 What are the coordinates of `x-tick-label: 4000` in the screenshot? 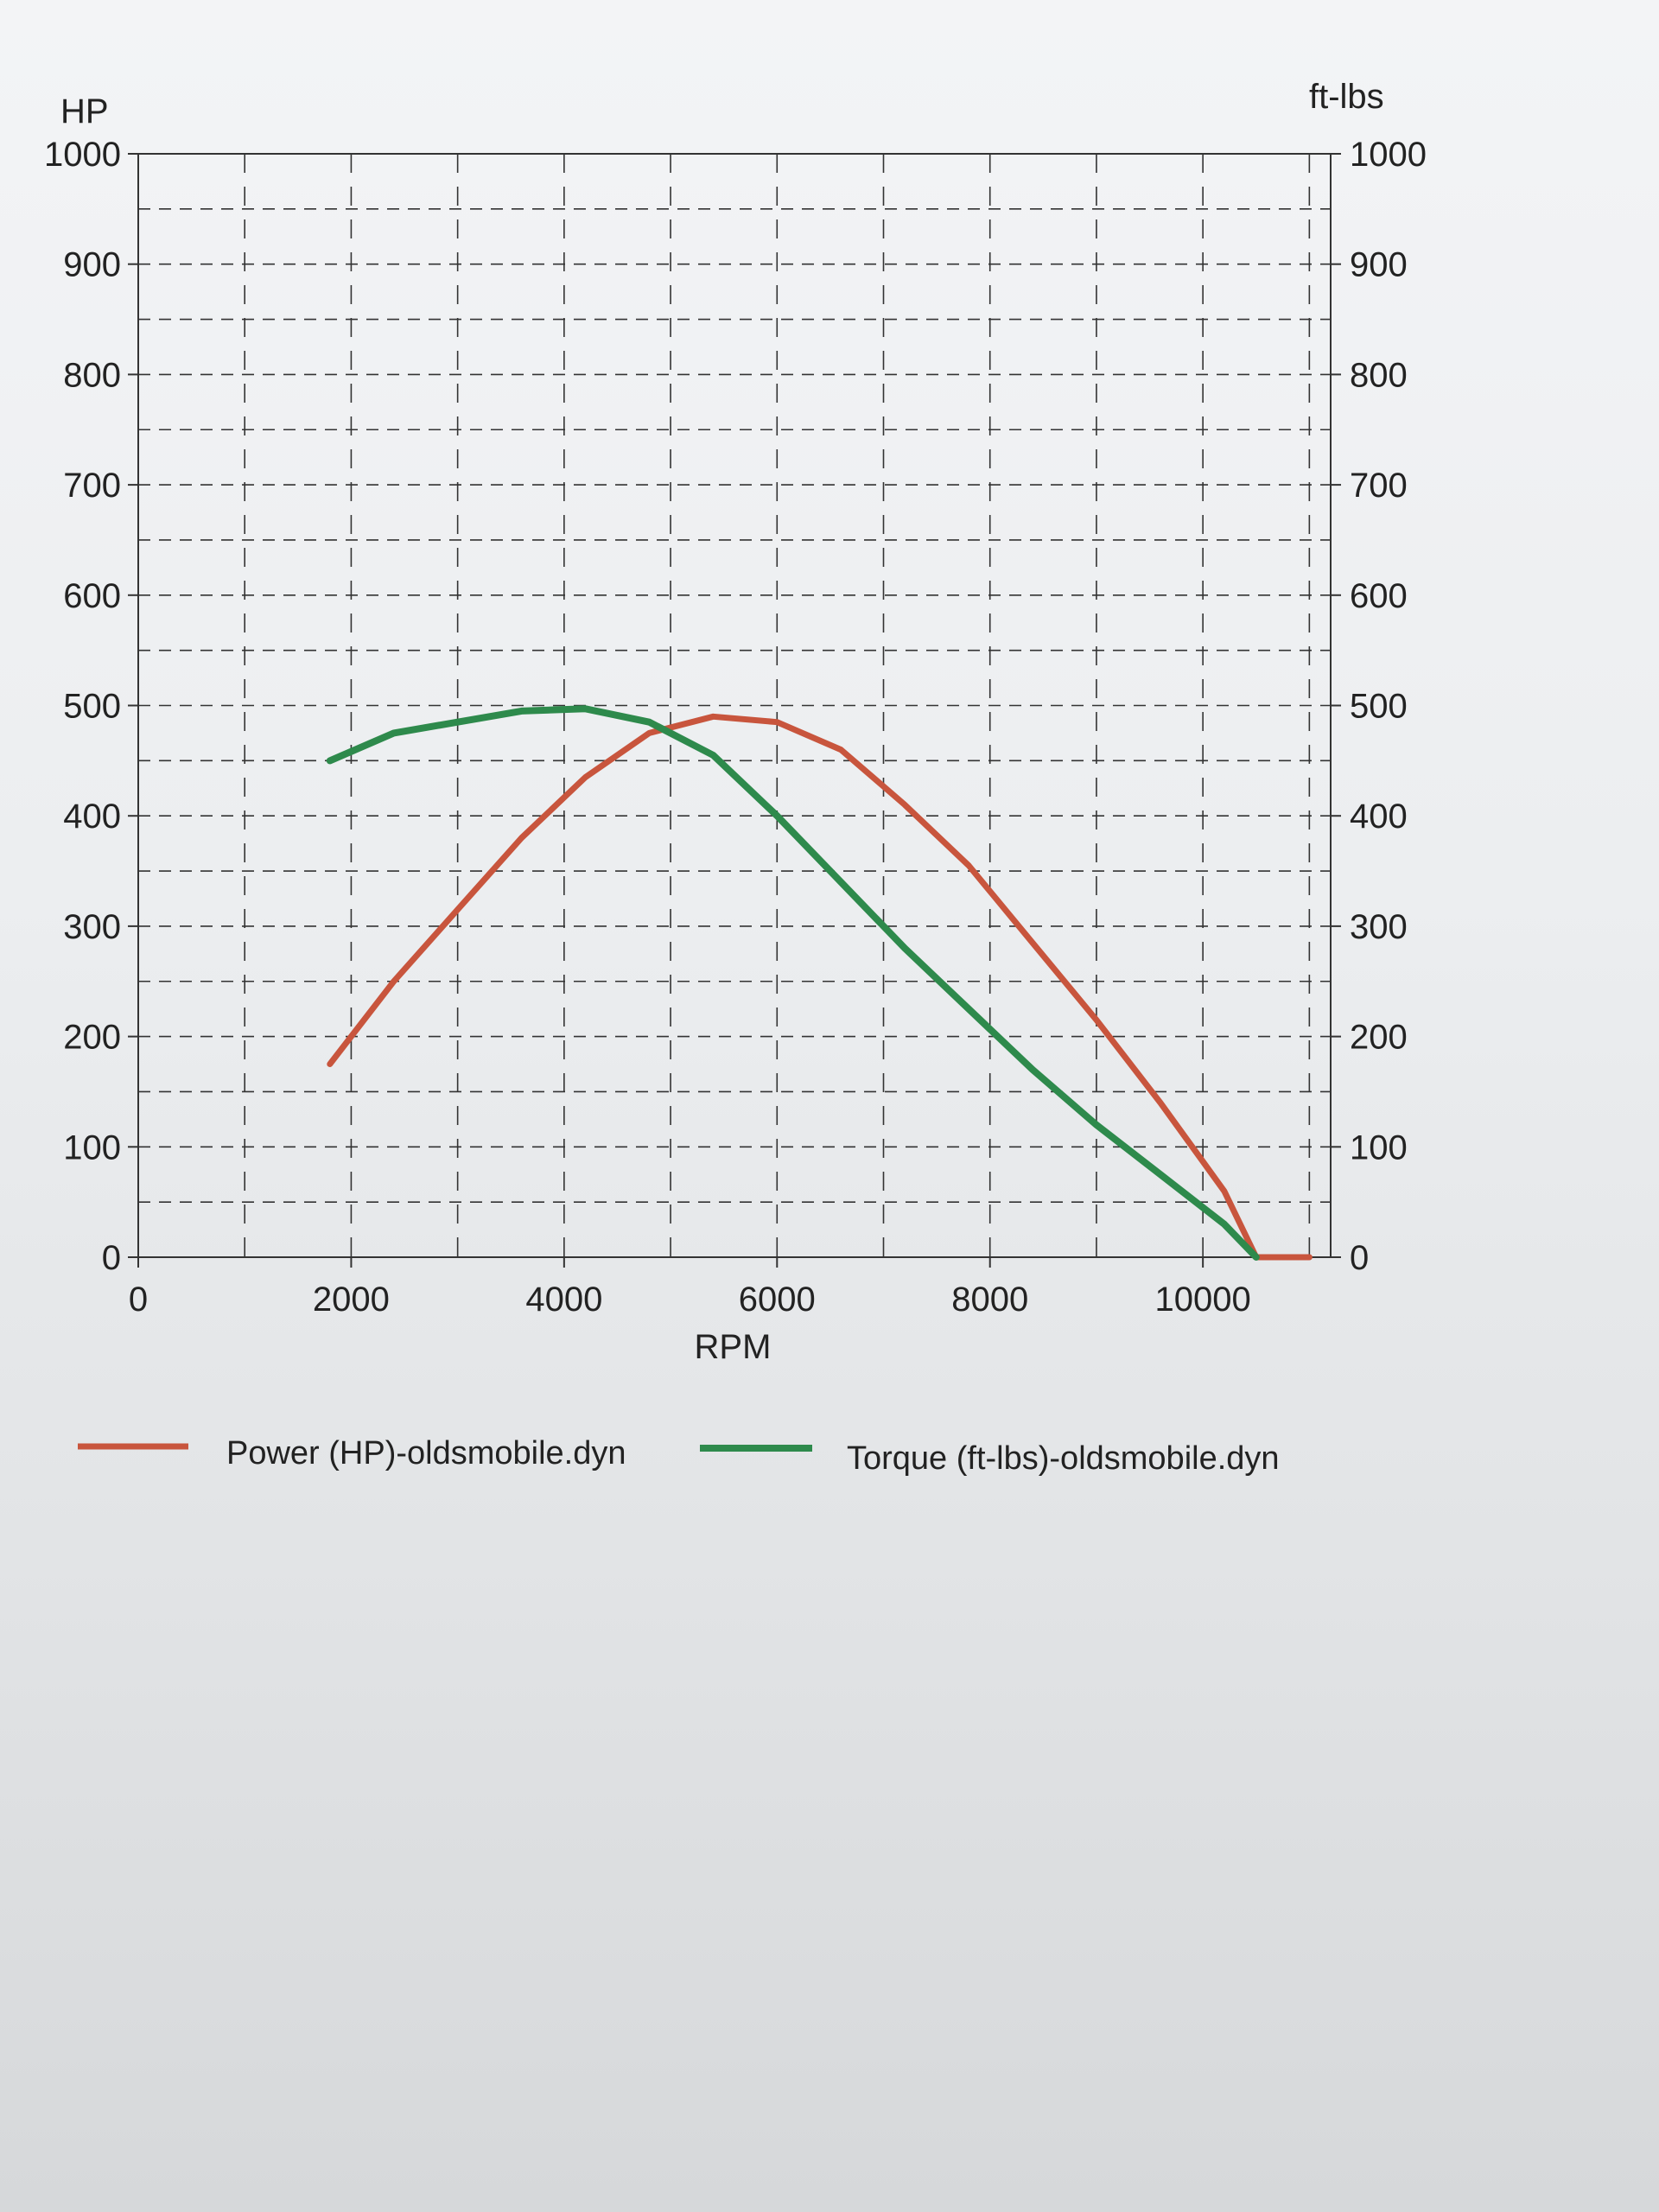 It's located at (563, 1300).